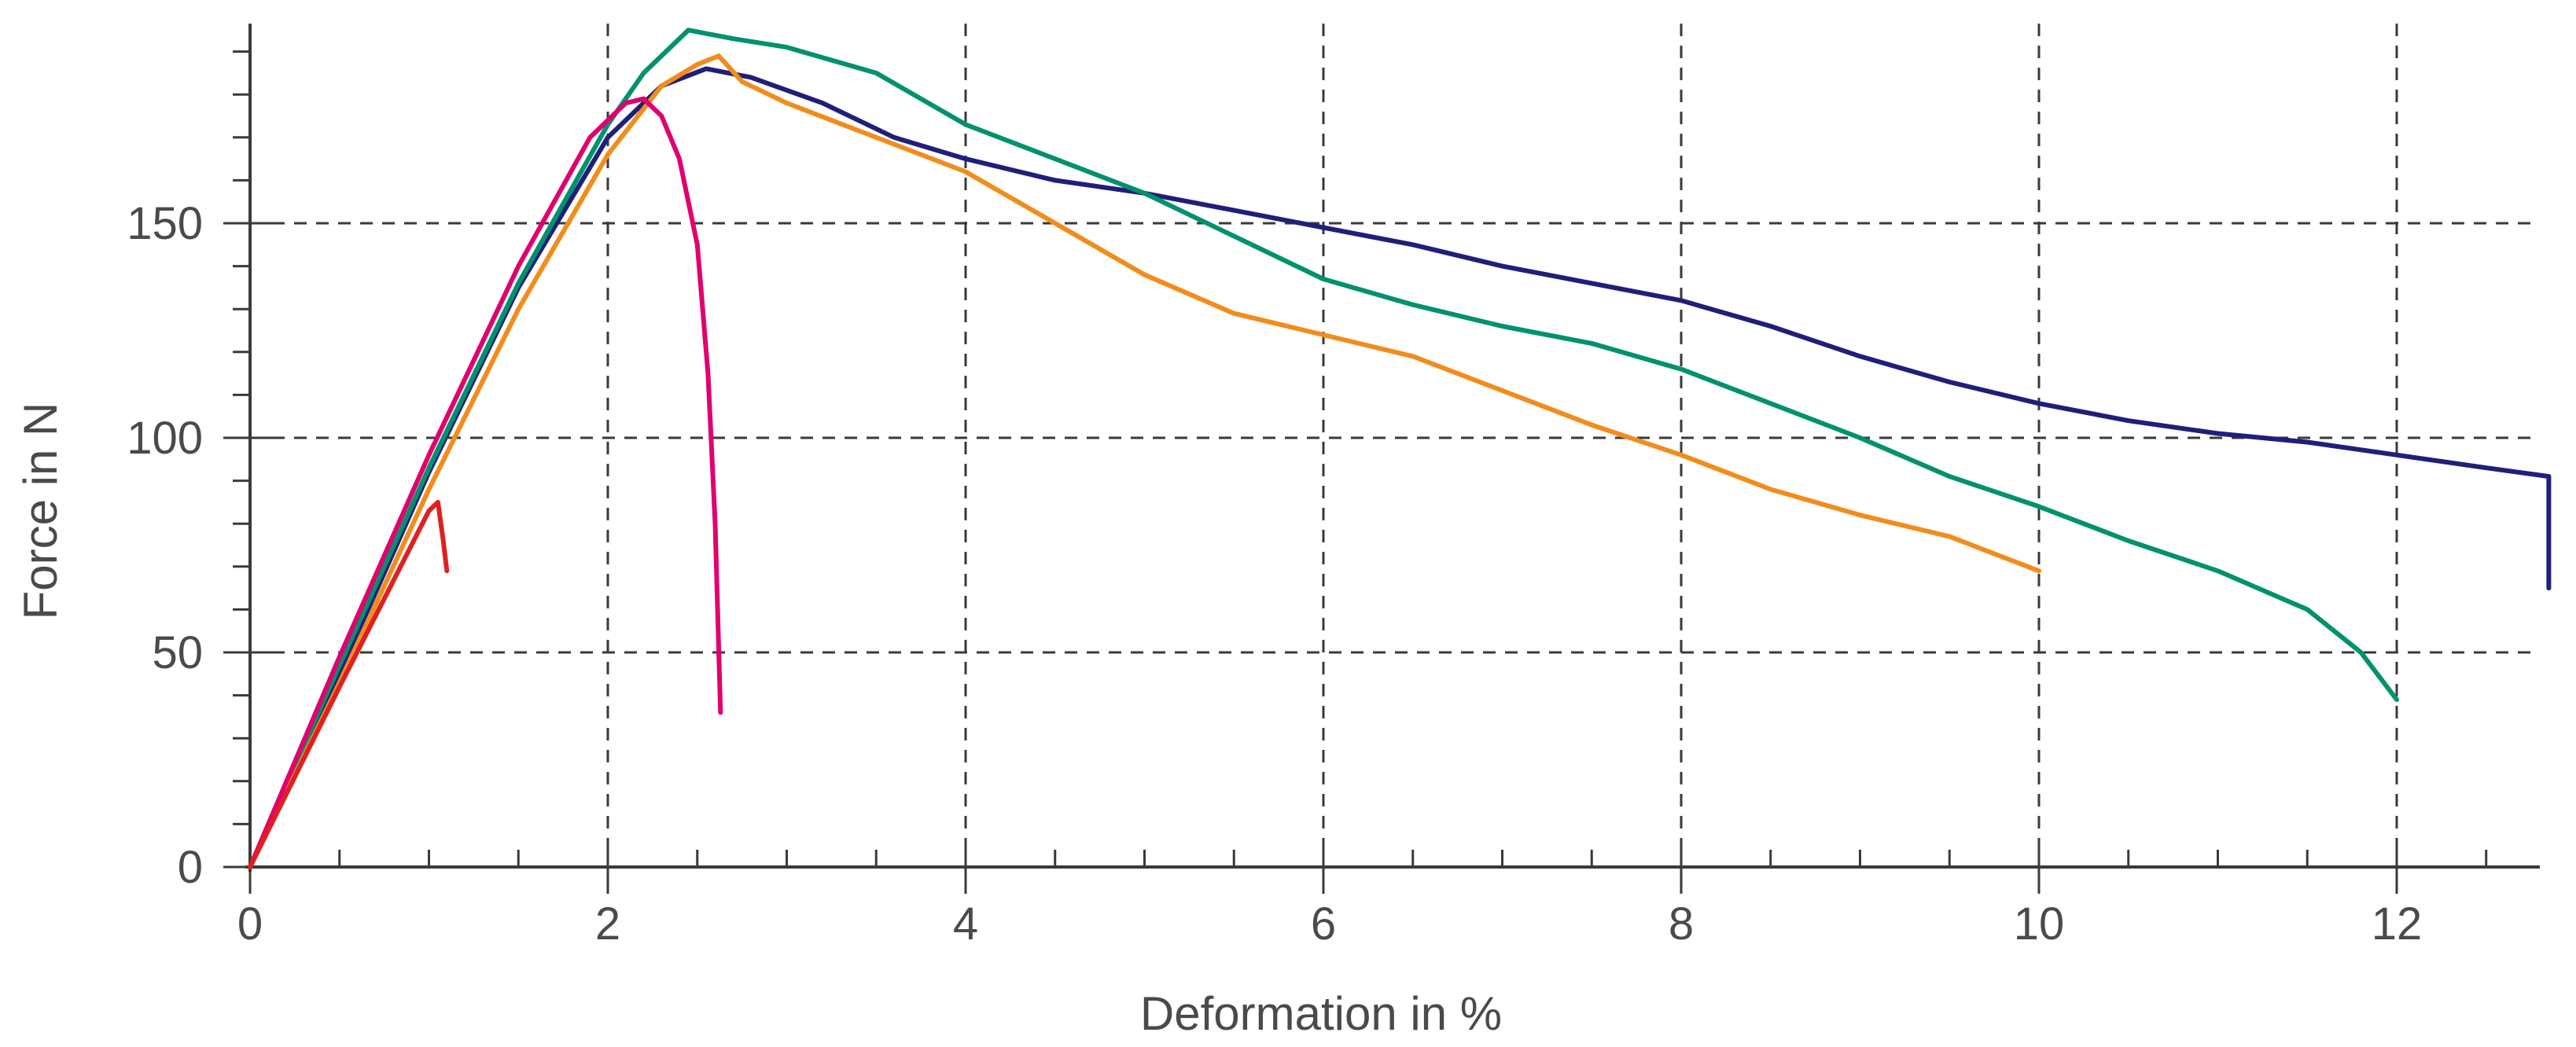  What do you see at coordinates (2397, 924) in the screenshot?
I see `x-tick-label: 12` at bounding box center [2397, 924].